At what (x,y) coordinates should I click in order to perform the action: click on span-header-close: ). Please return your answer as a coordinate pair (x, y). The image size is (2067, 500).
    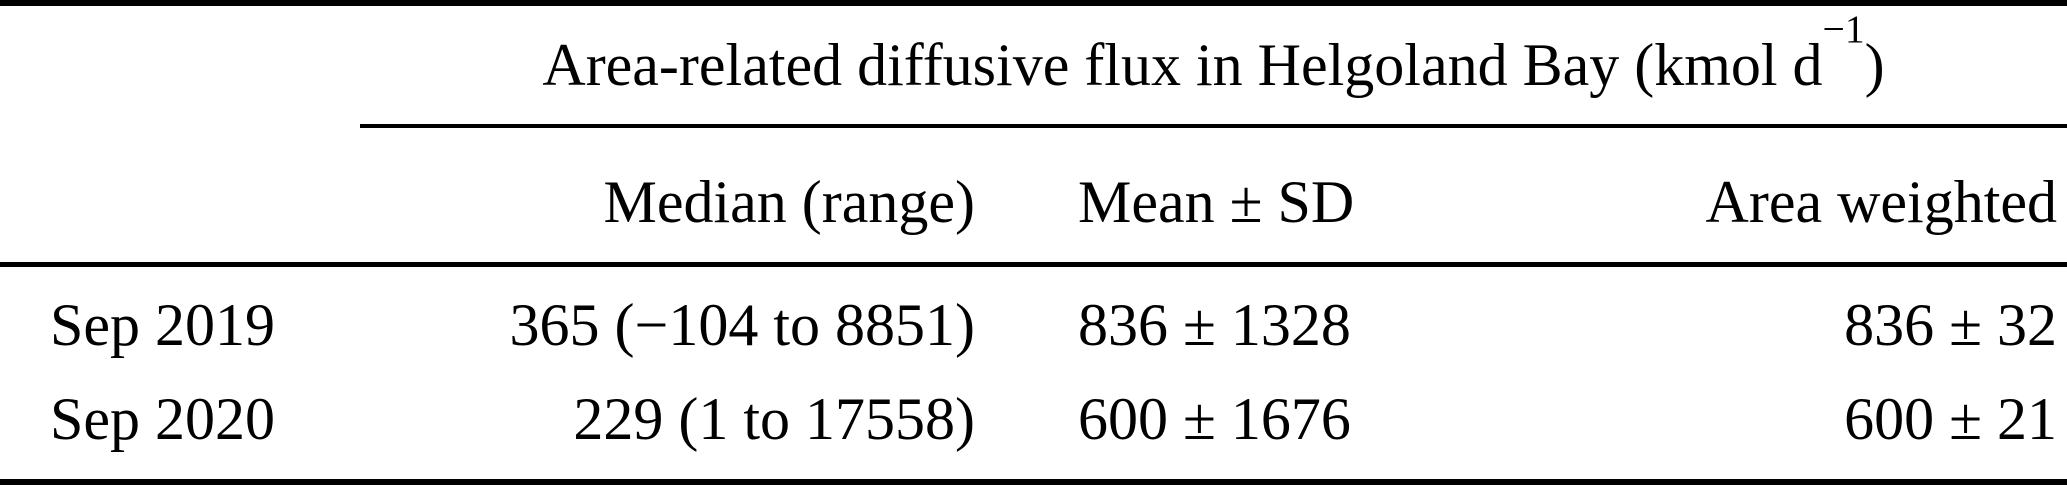
    Looking at the image, I should click on (1874, 64).